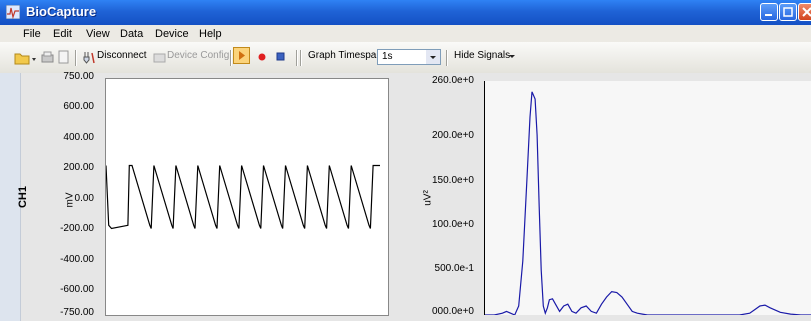 The image size is (811, 321). I want to click on right-unit-label: uV², so click(428, 198).